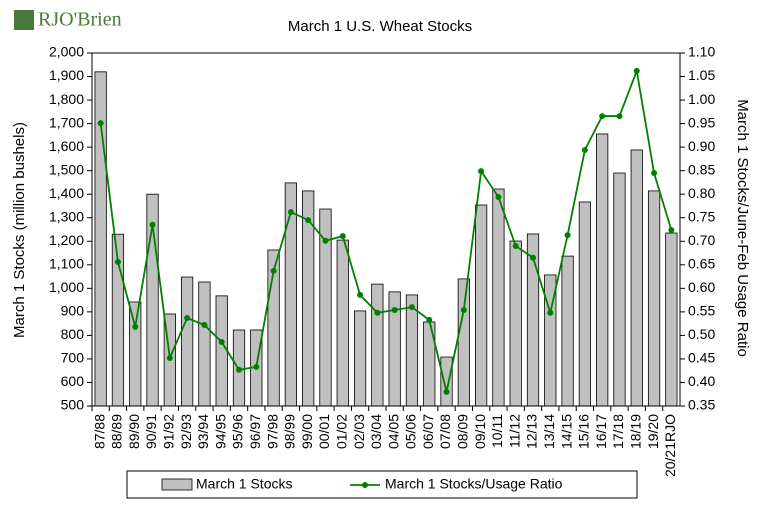  Describe the element at coordinates (134, 431) in the screenshot. I see `x-tick-label: 89/90` at that location.